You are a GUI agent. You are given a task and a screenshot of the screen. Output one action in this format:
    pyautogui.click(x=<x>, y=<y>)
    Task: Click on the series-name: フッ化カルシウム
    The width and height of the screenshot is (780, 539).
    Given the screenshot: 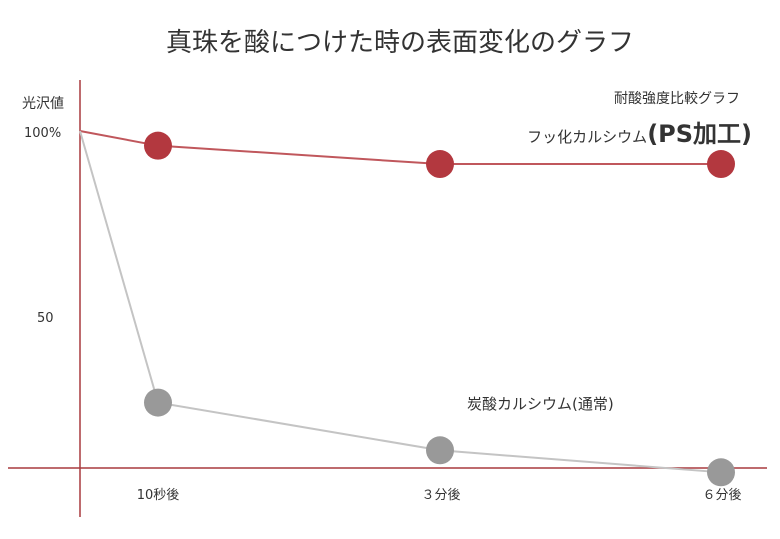 What is the action you would take?
    pyautogui.click(x=587, y=137)
    